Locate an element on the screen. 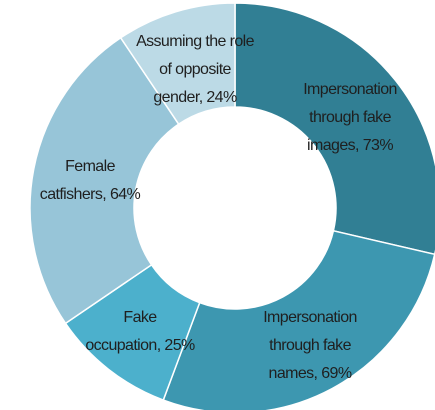 The height and width of the screenshot is (410, 435). data-label: Impersonation through fake images, 73% is located at coordinates (350, 117).